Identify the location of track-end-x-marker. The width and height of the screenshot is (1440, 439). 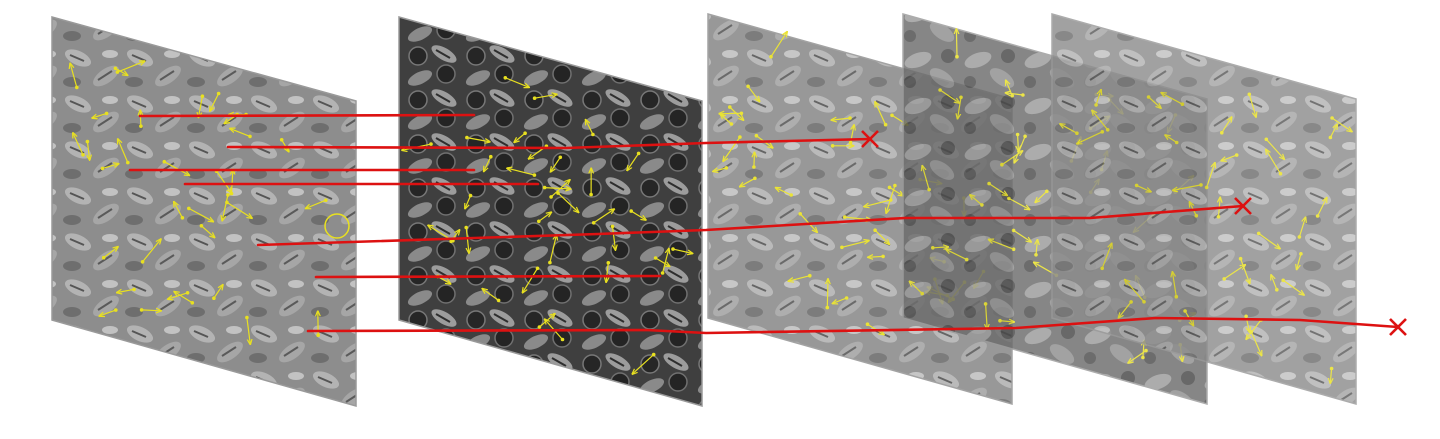
(870, 139).